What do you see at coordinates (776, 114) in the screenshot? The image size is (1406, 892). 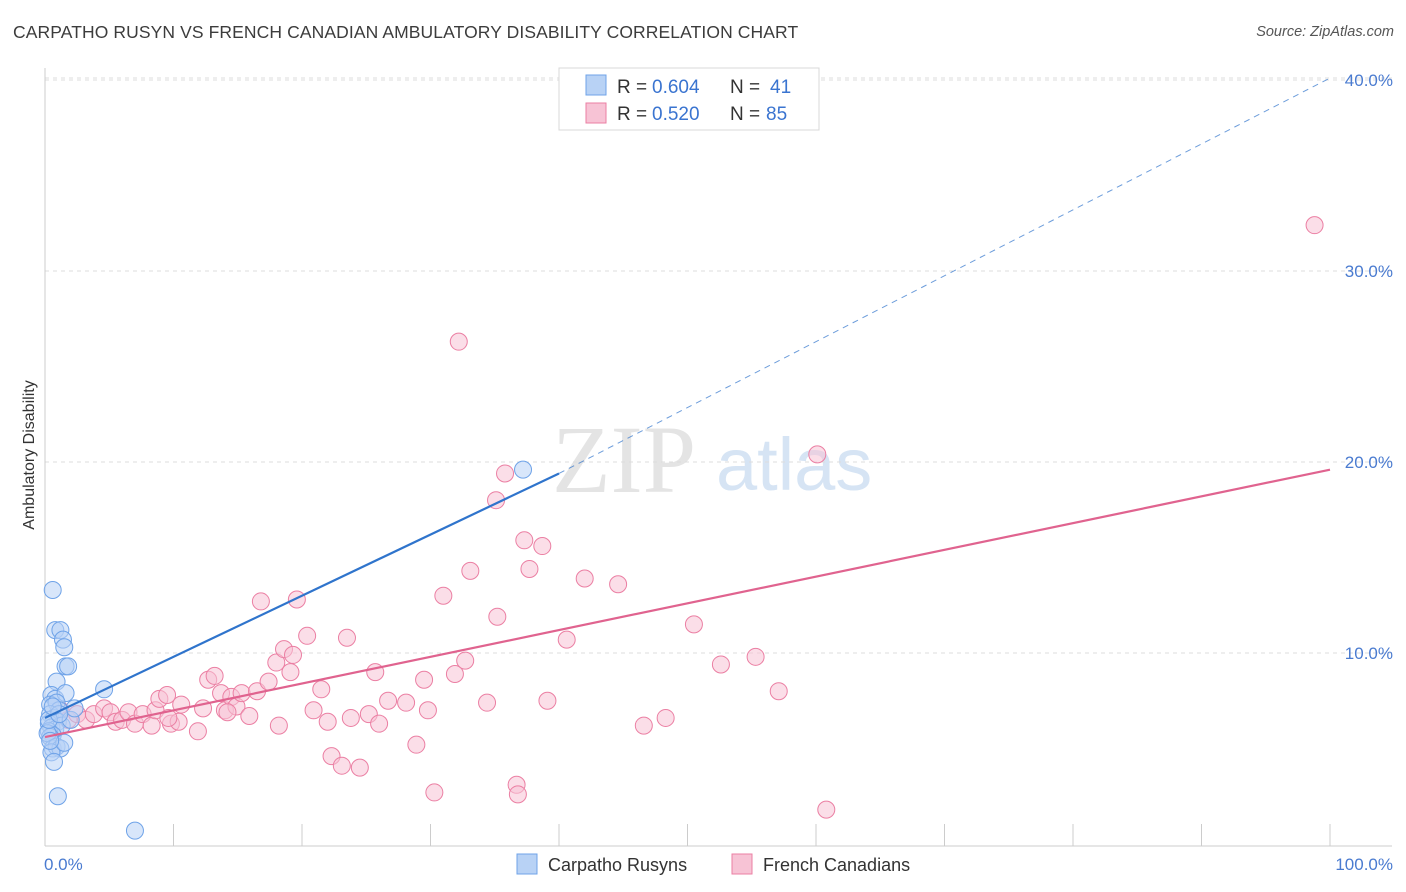 I see `legend-n-value-2: 85` at bounding box center [776, 114].